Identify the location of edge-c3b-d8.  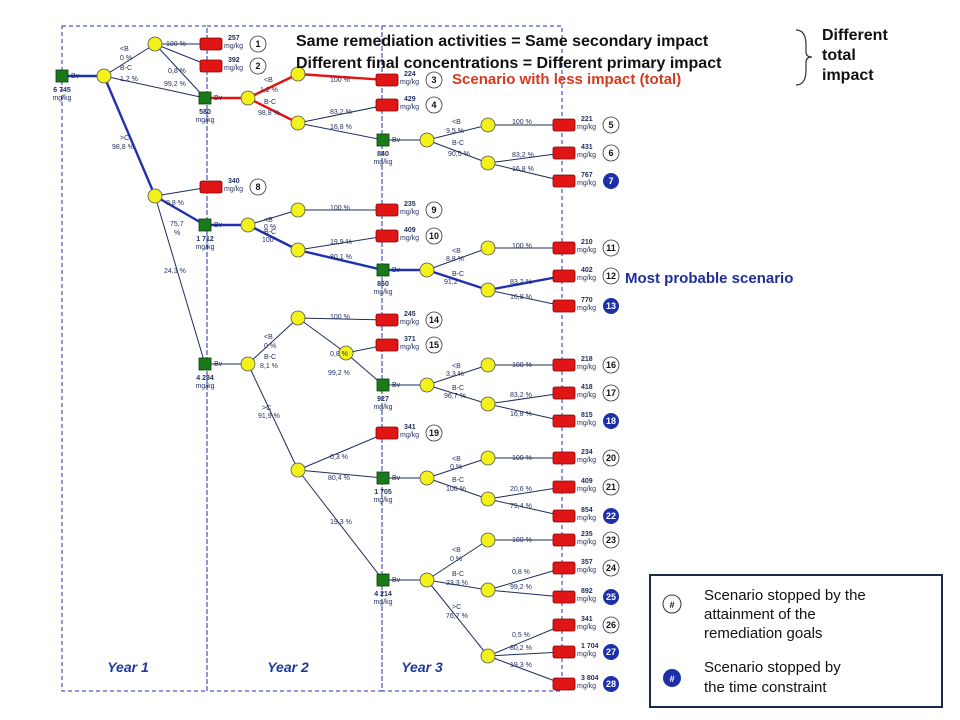
(340, 525).